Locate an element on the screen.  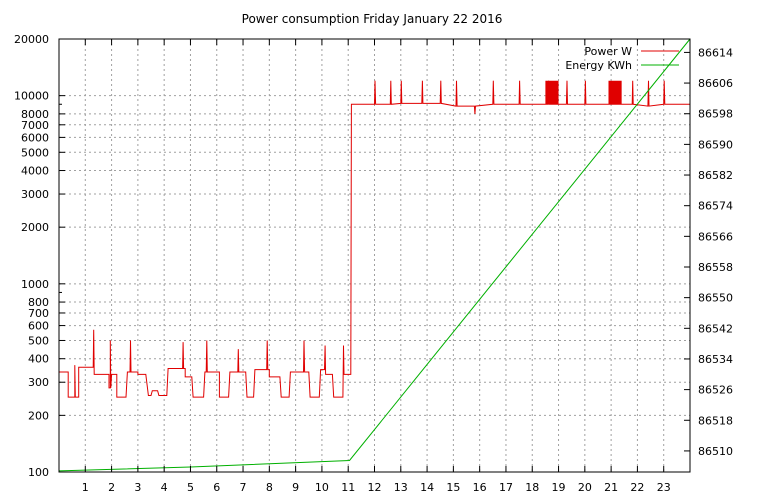
y-tick-label: 600 is located at coordinates (38, 326).